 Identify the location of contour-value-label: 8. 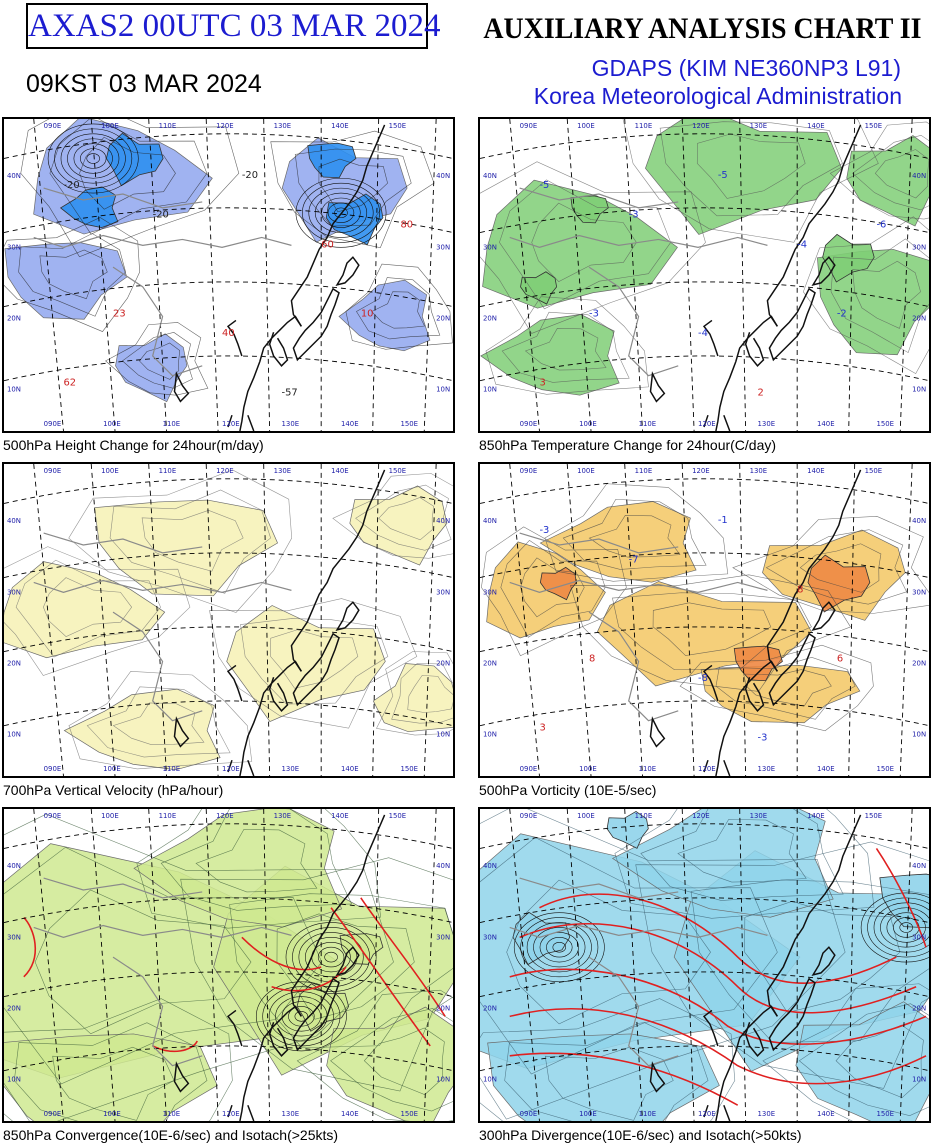
(800, 589).